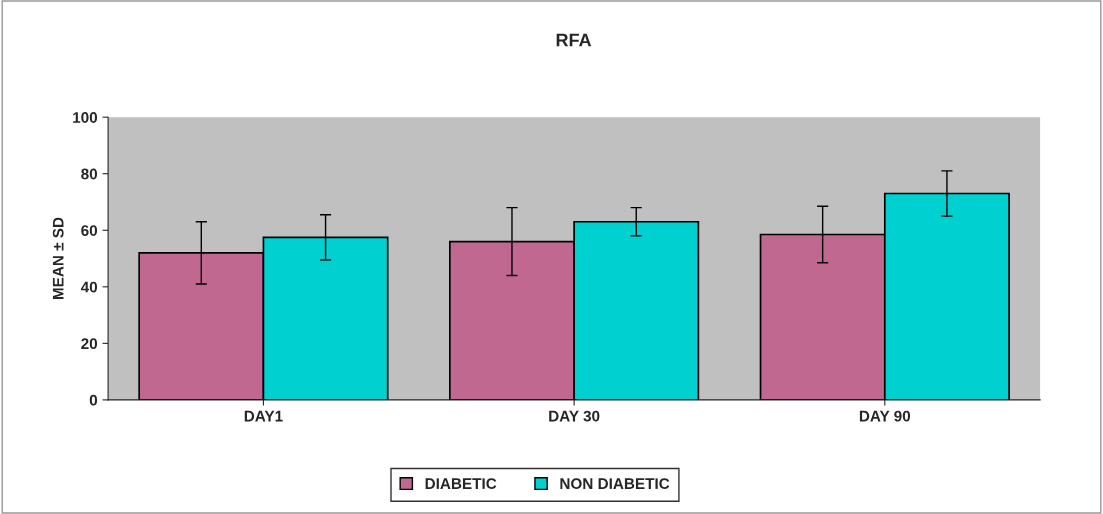  What do you see at coordinates (263, 416) in the screenshot?
I see `x-tick-label: DAY1` at bounding box center [263, 416].